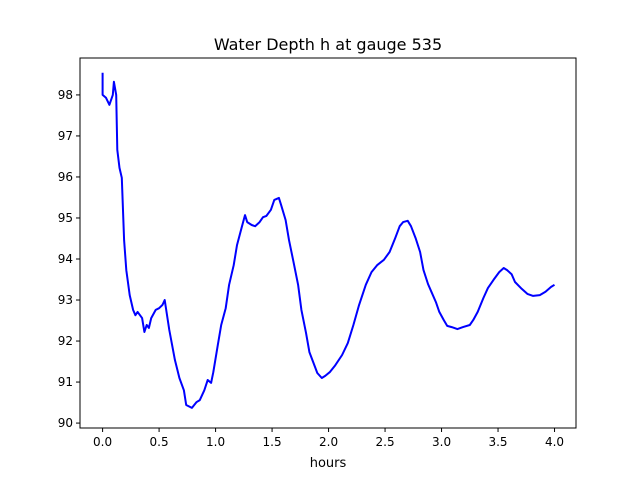 The width and height of the screenshot is (640, 480). I want to click on y-tick-label: 97, so click(65, 136).